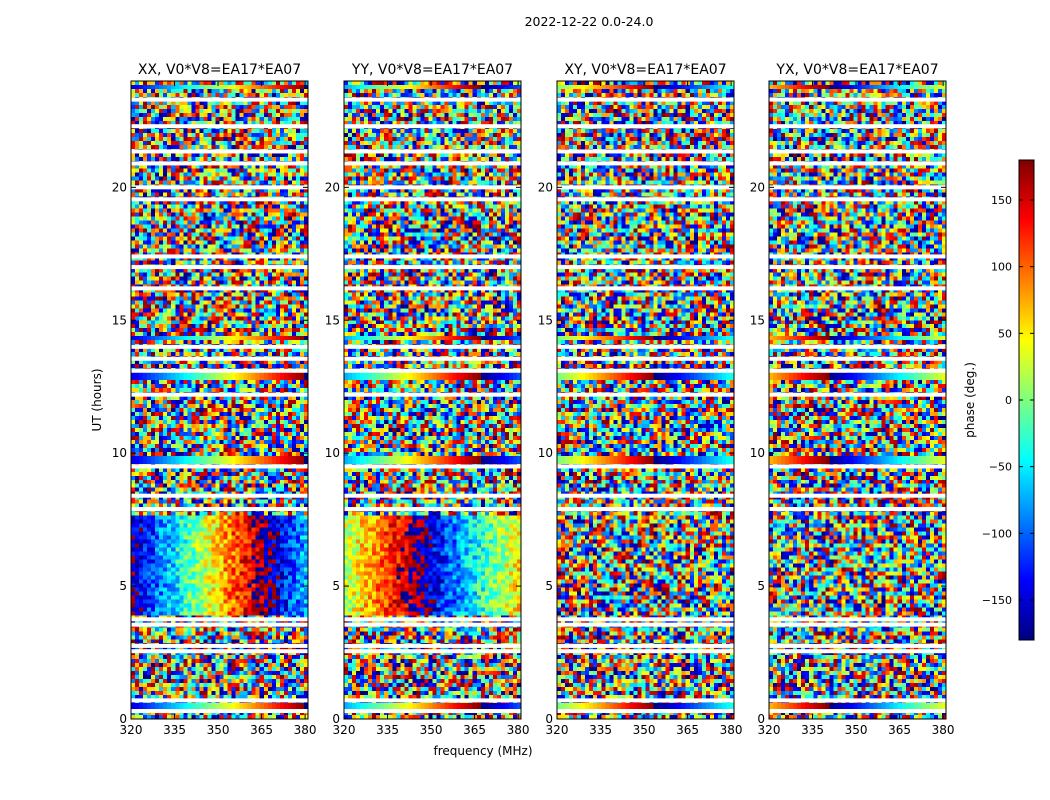  Describe the element at coordinates (645, 70) in the screenshot. I see `panel-title: XY, V0*V8=EA17*EA07` at that location.